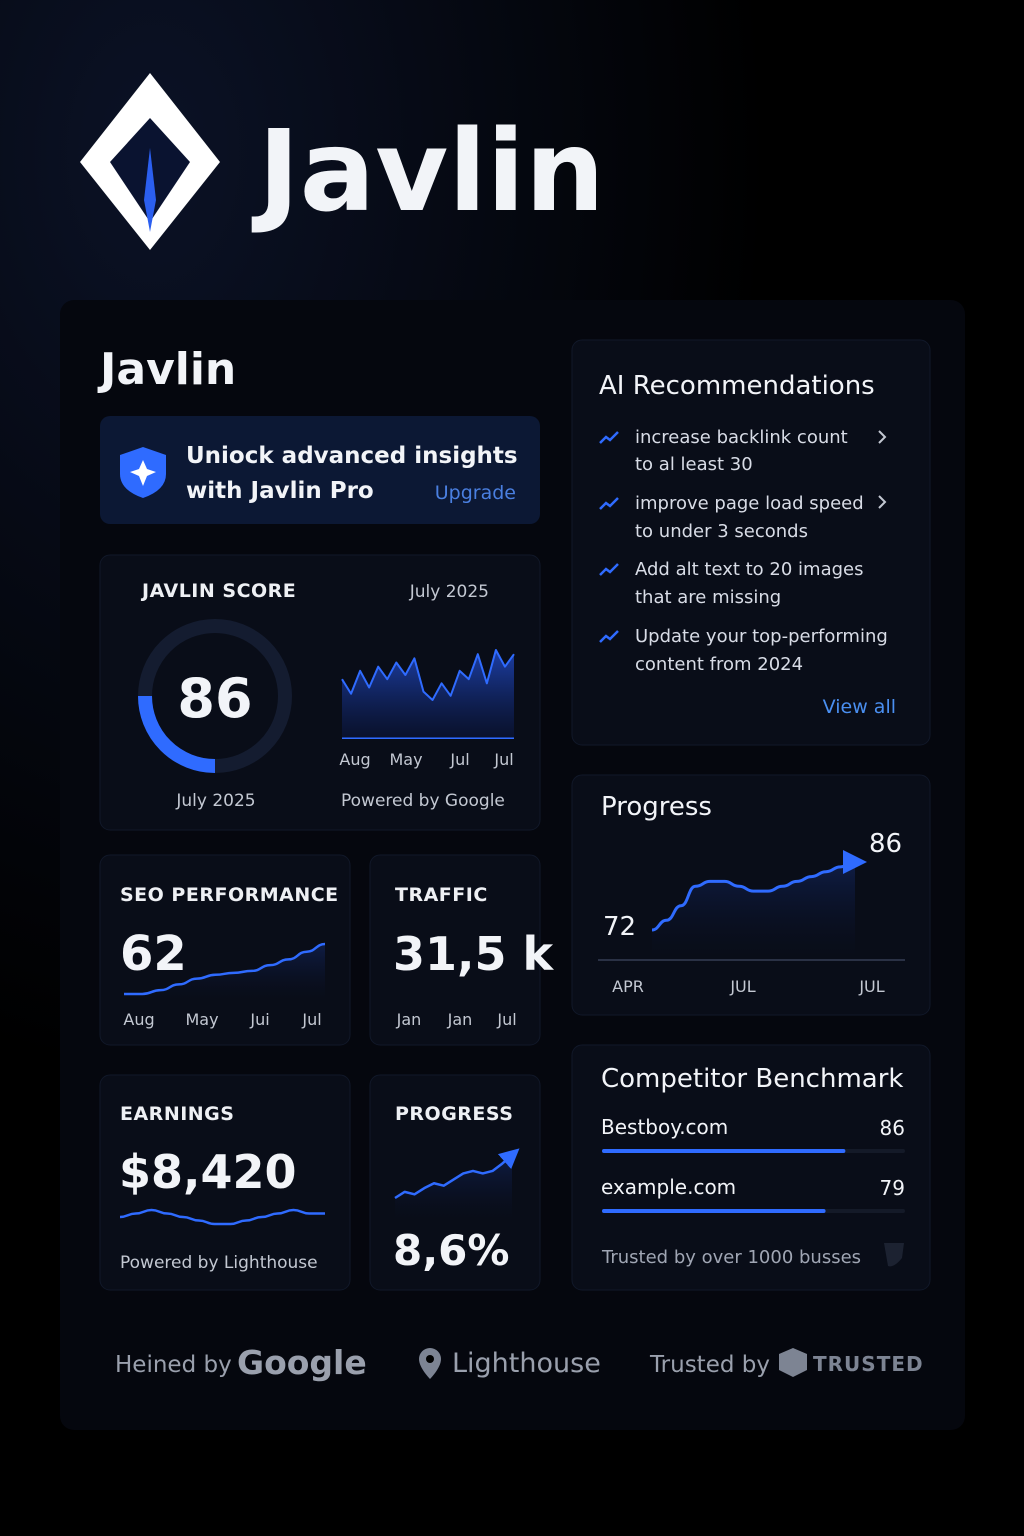 The height and width of the screenshot is (1536, 1024). Describe the element at coordinates (150, 161) in the screenshot. I see `logo` at that location.